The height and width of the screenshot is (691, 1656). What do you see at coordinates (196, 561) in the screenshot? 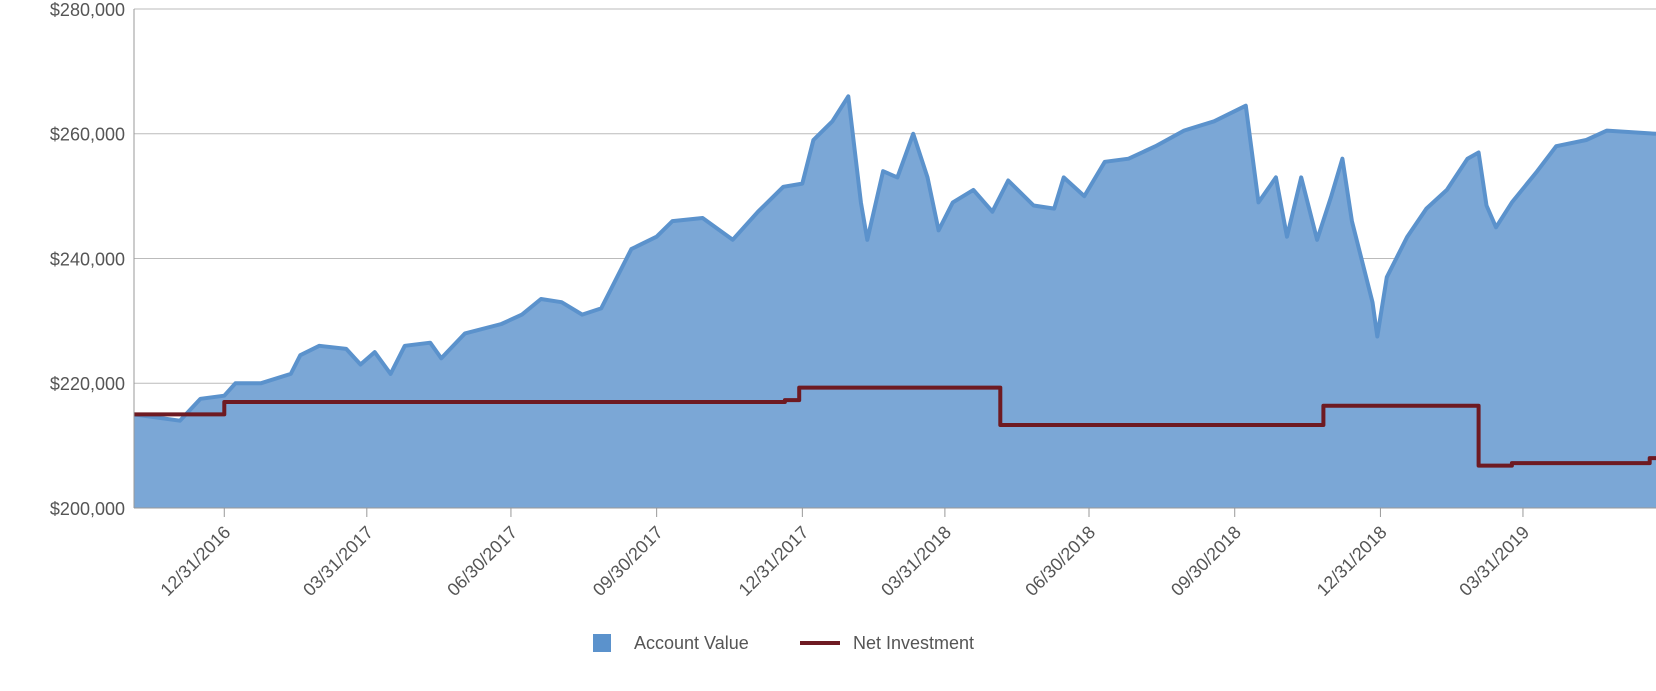
I see `x-tick-label: 12/31/2016` at bounding box center [196, 561].